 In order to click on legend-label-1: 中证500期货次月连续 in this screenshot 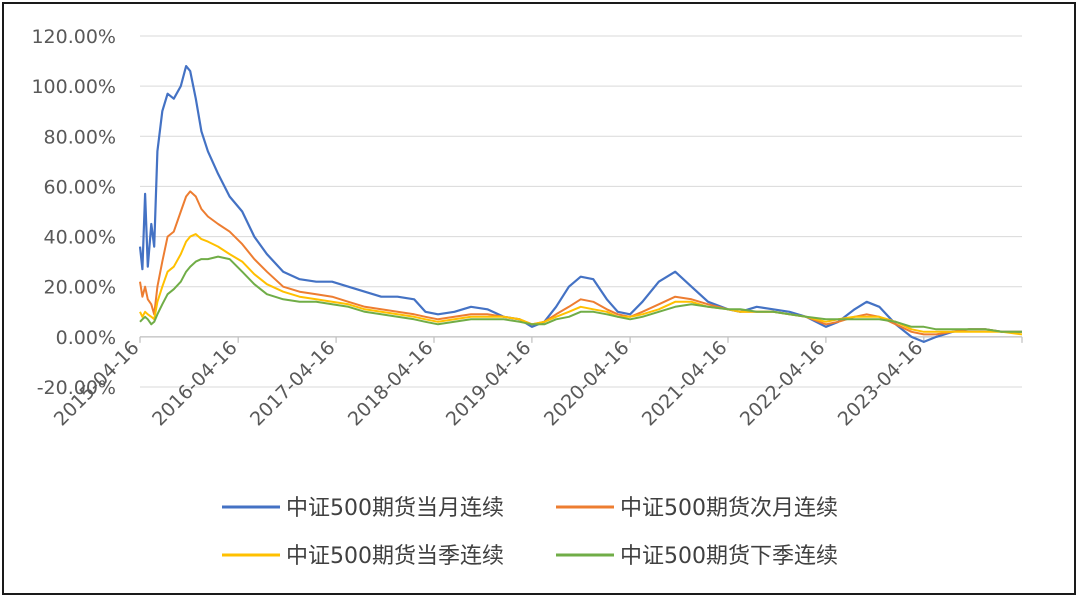, I will do `click(729, 508)`.